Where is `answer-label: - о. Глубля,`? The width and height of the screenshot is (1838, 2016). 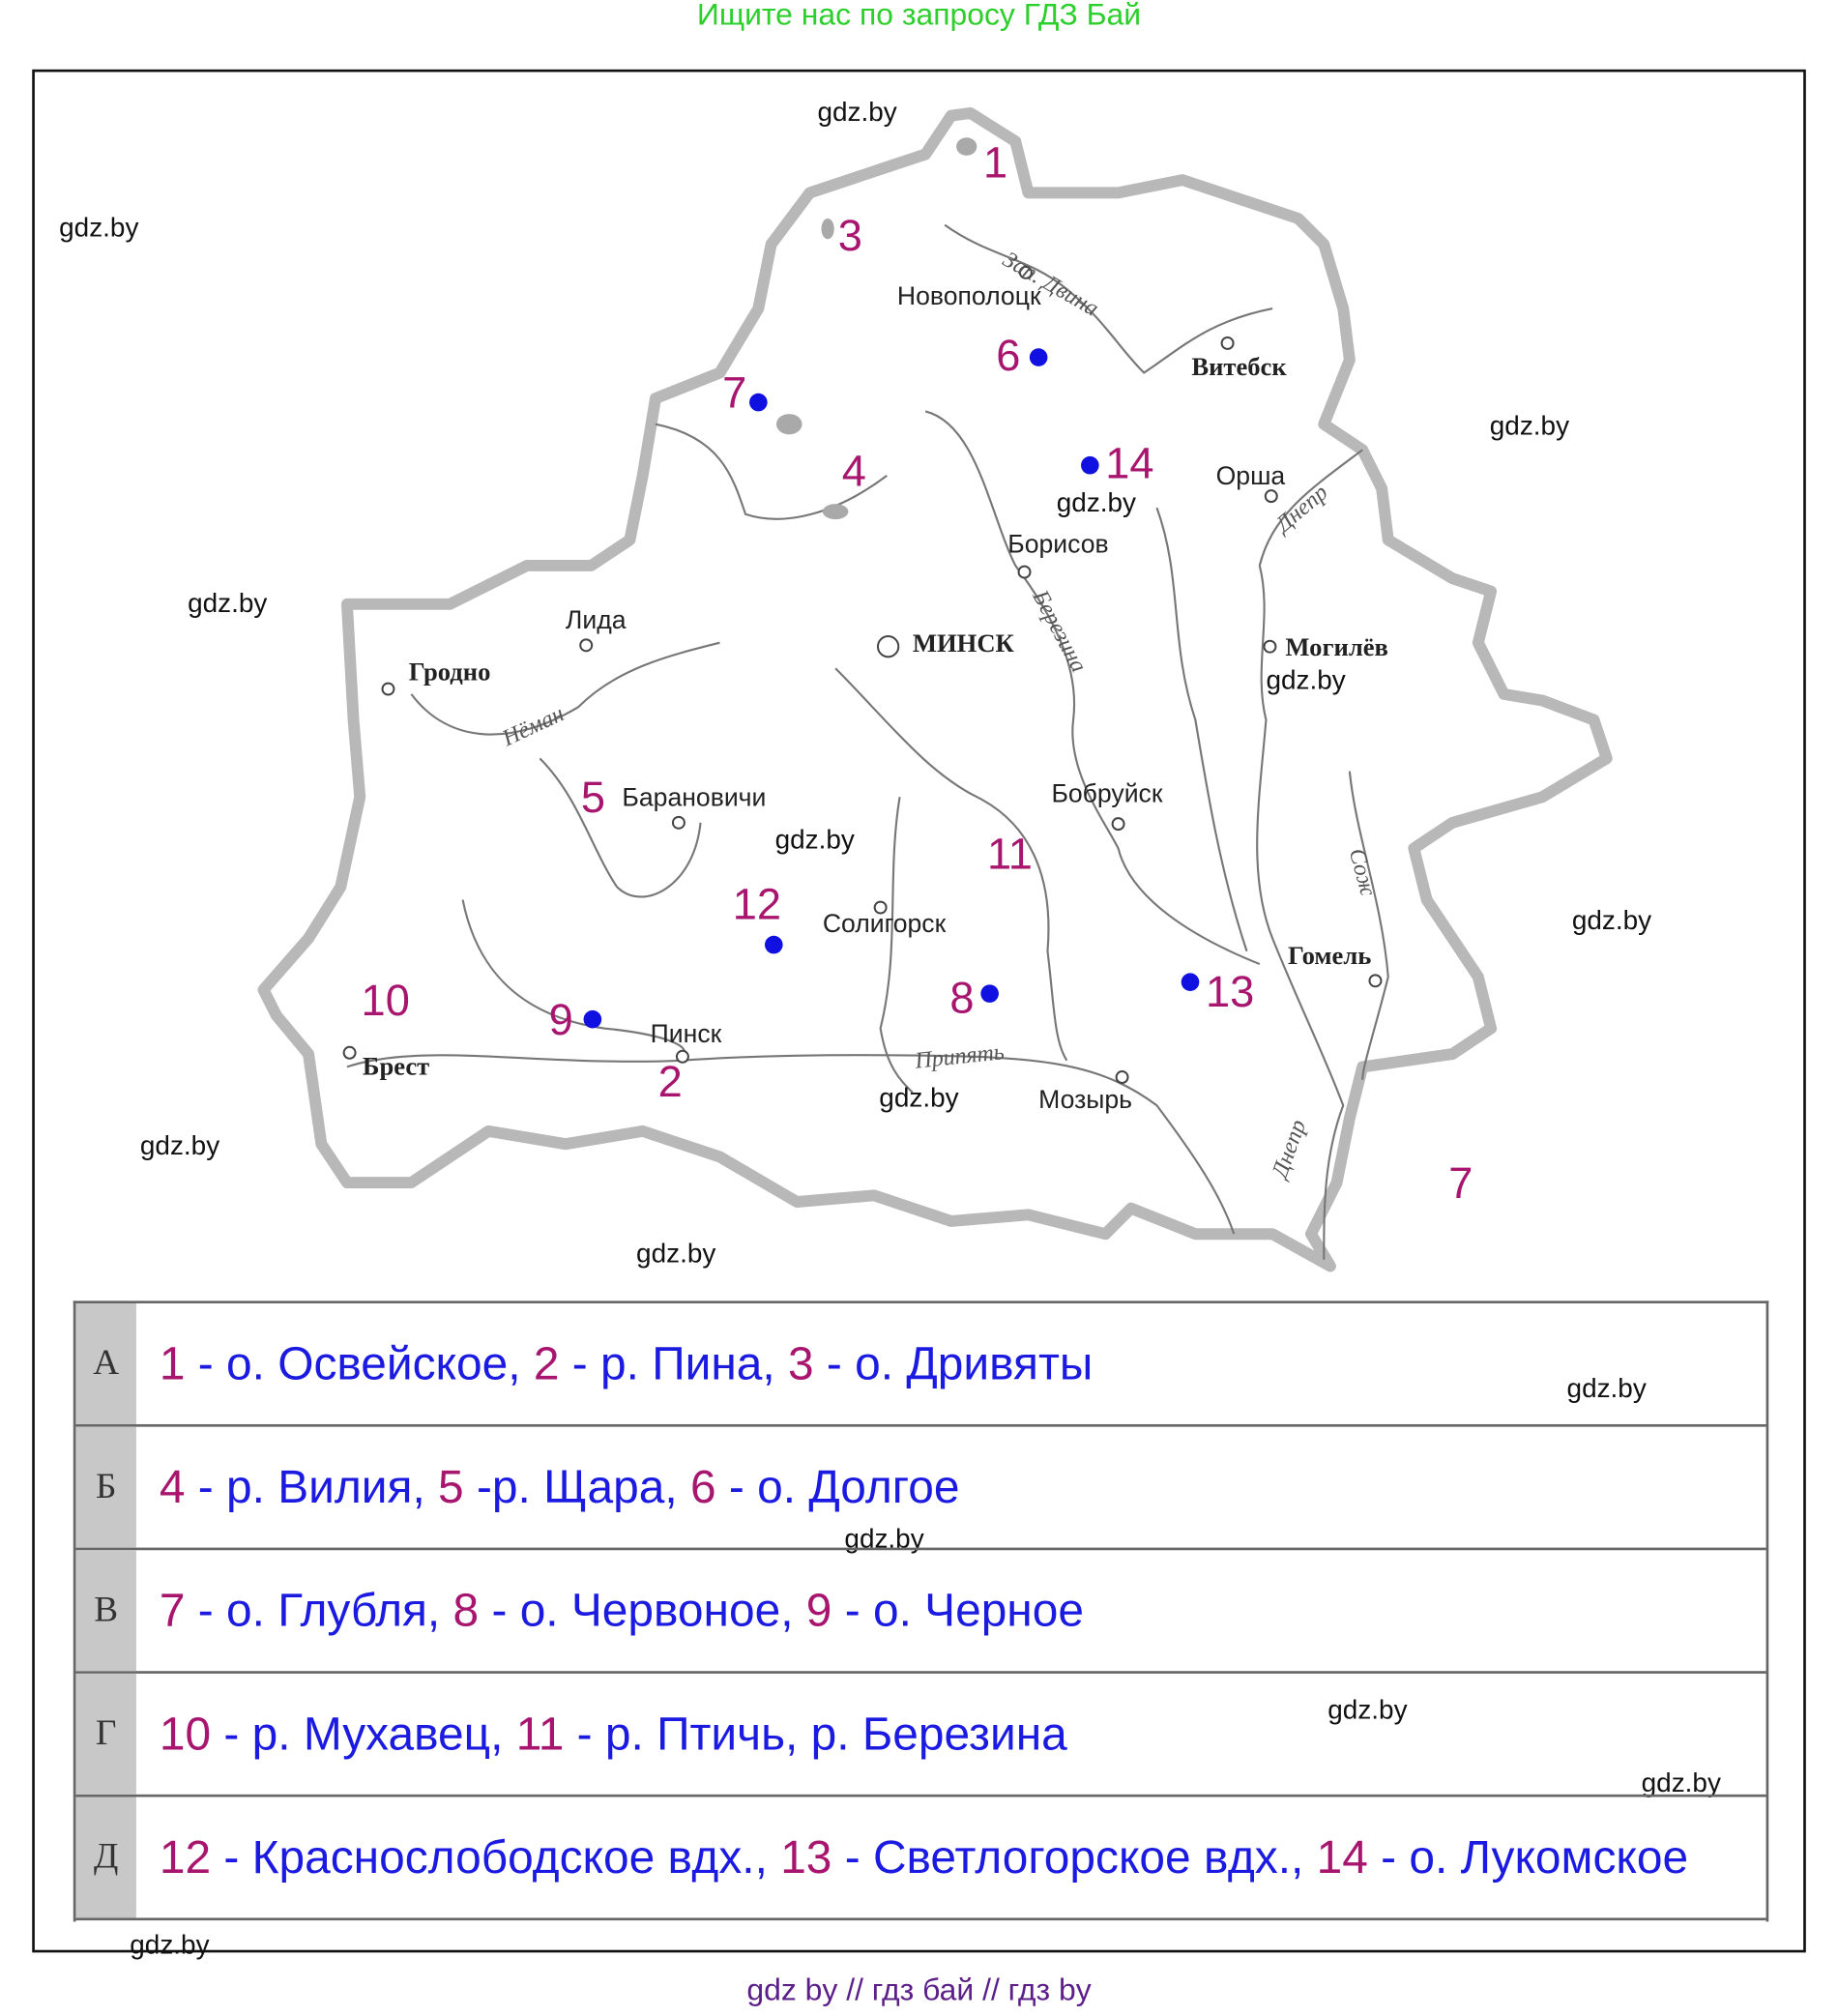
answer-label: - о. Глубля, is located at coordinates (319, 1610).